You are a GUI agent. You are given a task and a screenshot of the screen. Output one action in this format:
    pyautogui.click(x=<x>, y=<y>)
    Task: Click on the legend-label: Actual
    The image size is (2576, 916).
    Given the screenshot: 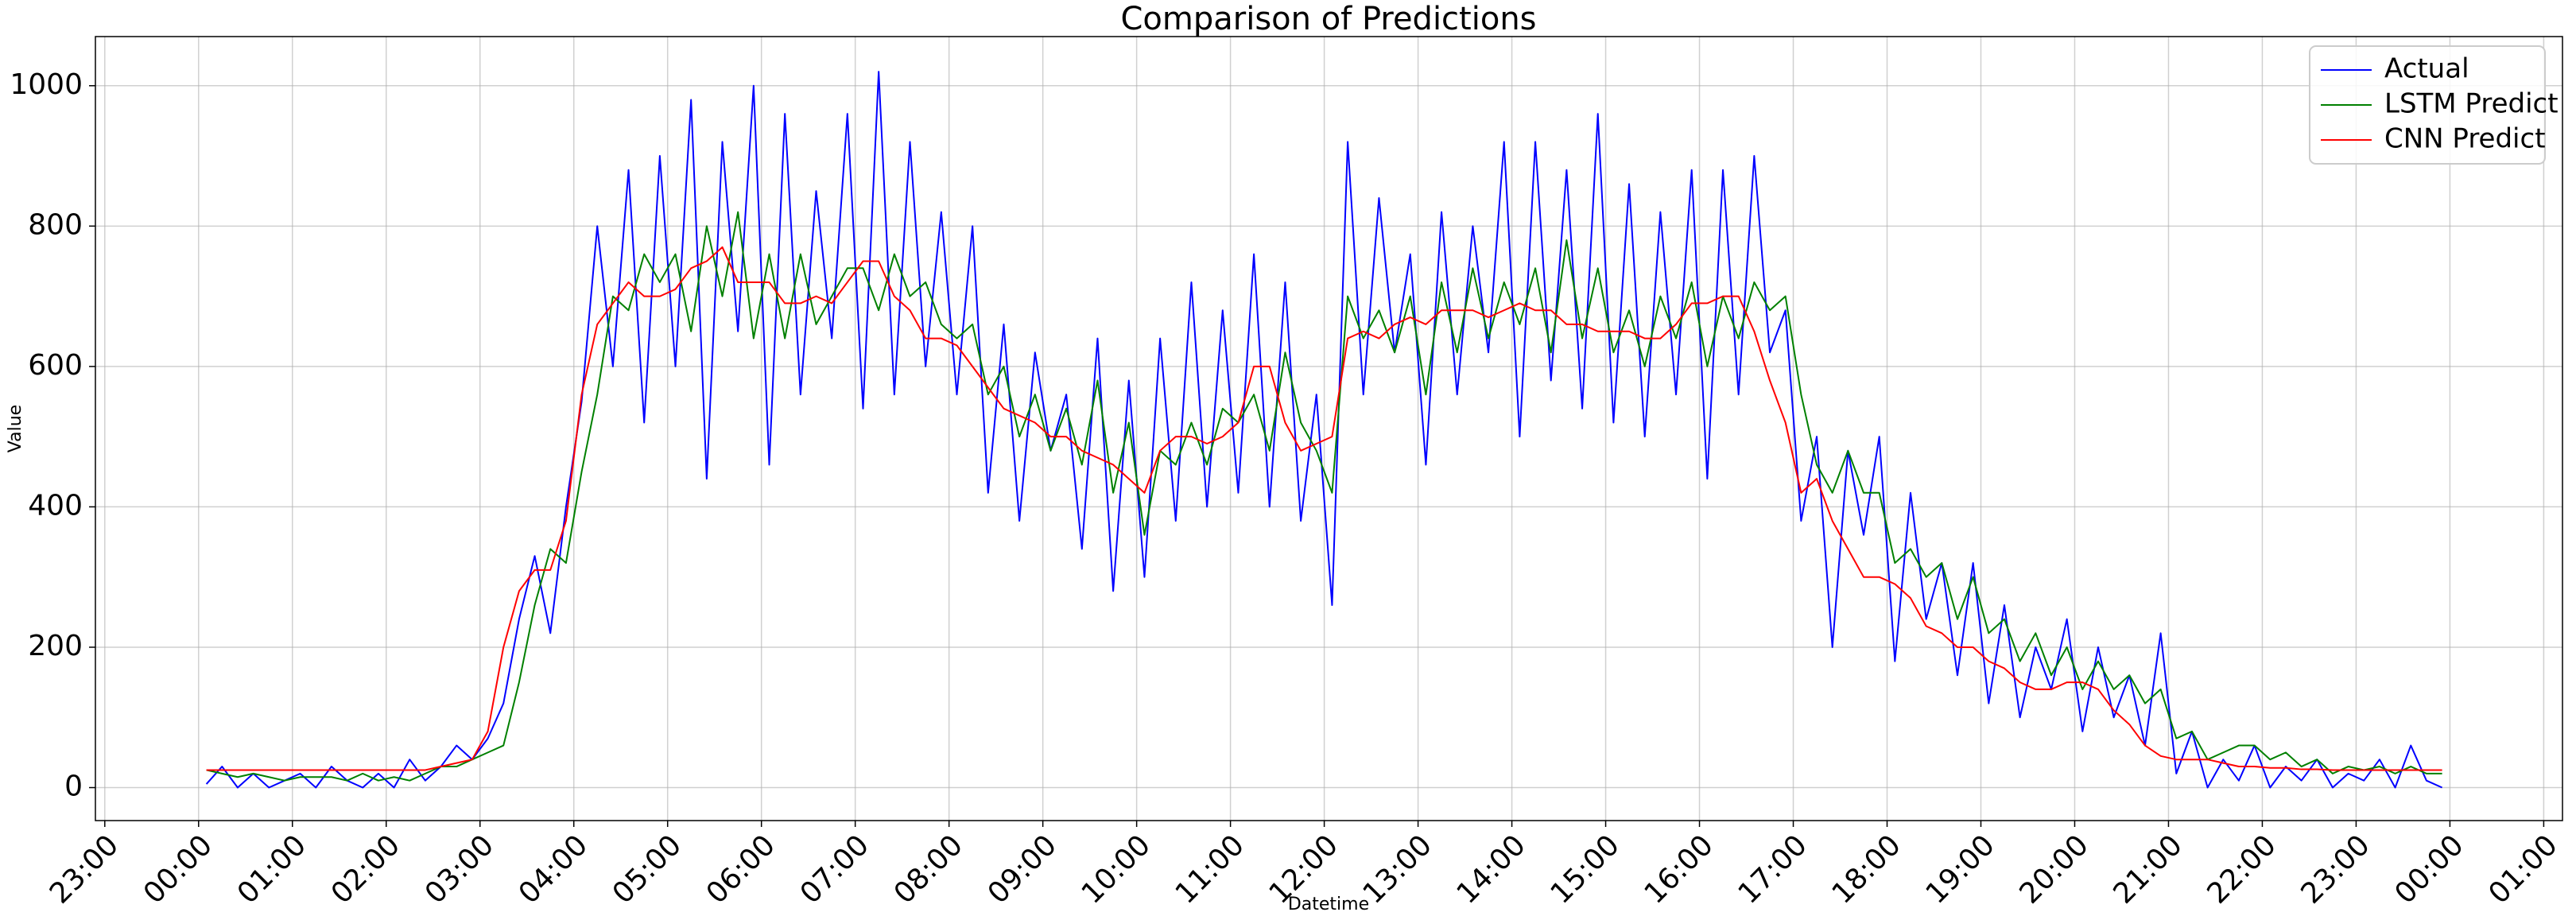 What is the action you would take?
    pyautogui.click(x=2426, y=69)
    